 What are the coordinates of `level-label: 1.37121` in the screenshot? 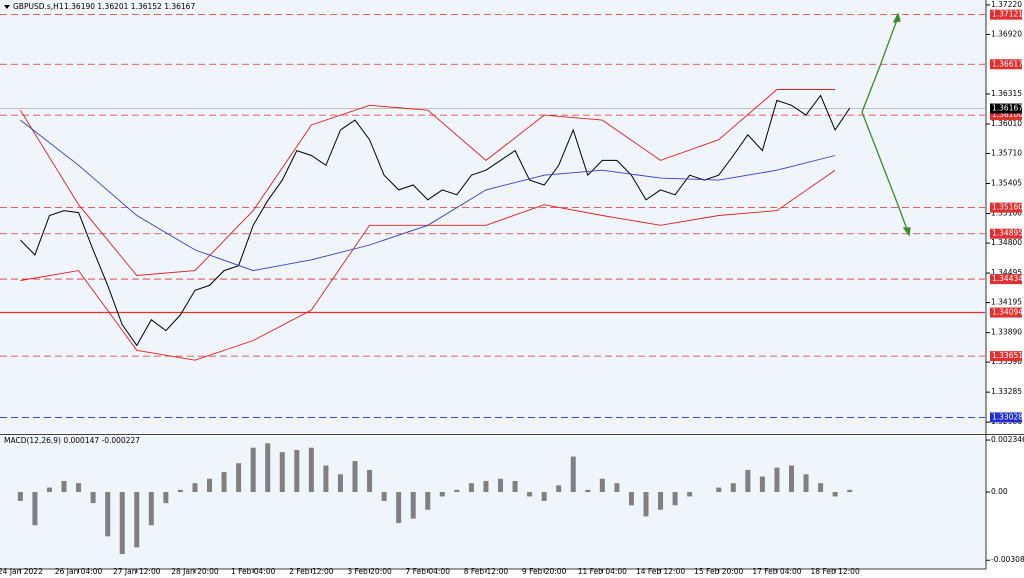 It's located at (1007, 14).